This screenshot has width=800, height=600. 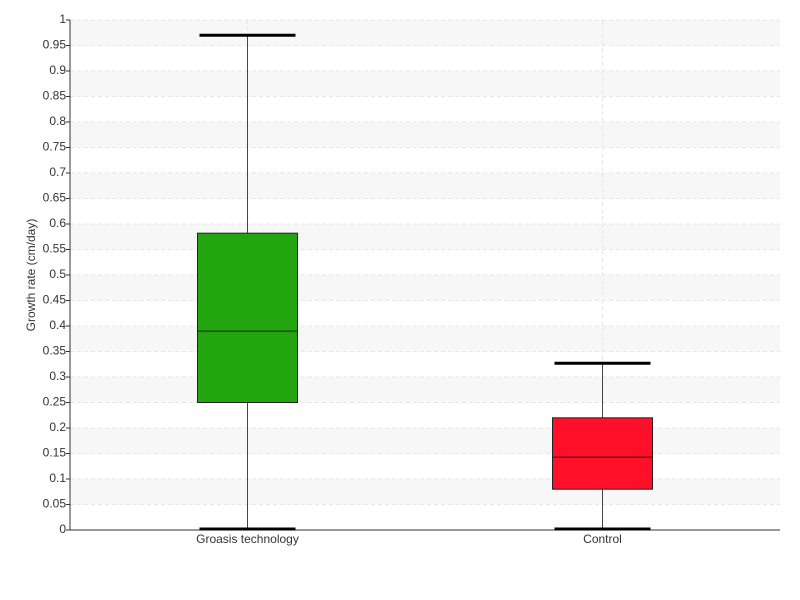 What do you see at coordinates (55, 249) in the screenshot?
I see `y-tick-label: 0.55` at bounding box center [55, 249].